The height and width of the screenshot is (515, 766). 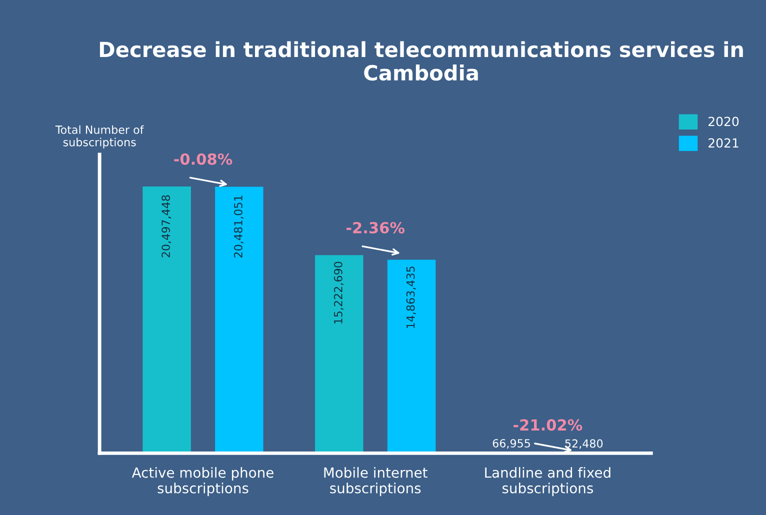 I want to click on text: -0.08%, so click(x=203, y=159).